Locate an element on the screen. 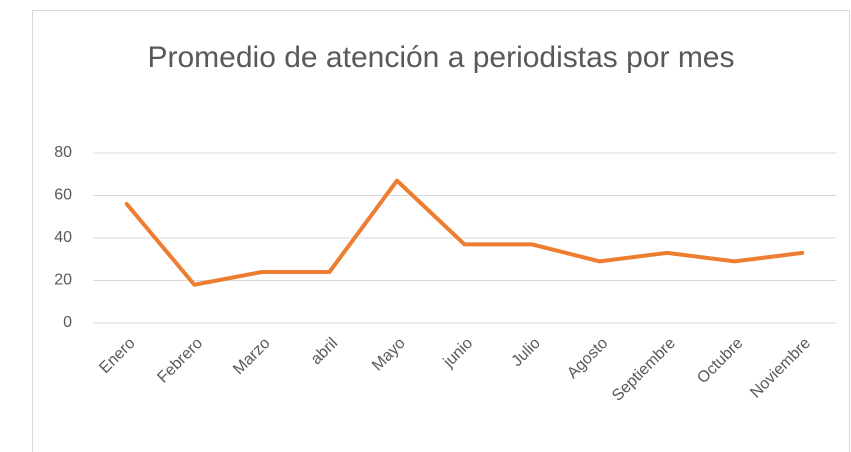 This screenshot has height=452, width=851. y-tick-label: 20 is located at coordinates (63, 280).